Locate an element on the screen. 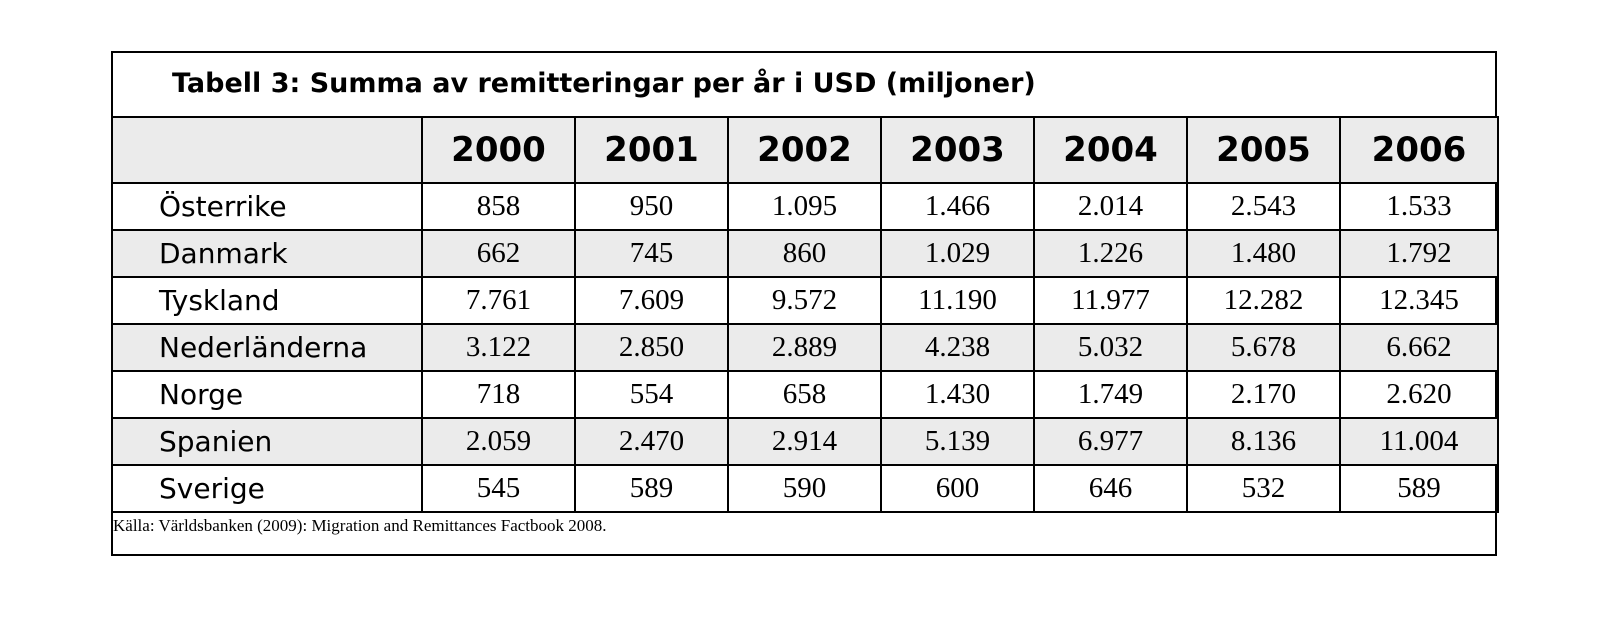 The width and height of the screenshot is (1600, 620). country-cell: Österrike is located at coordinates (267, 206).